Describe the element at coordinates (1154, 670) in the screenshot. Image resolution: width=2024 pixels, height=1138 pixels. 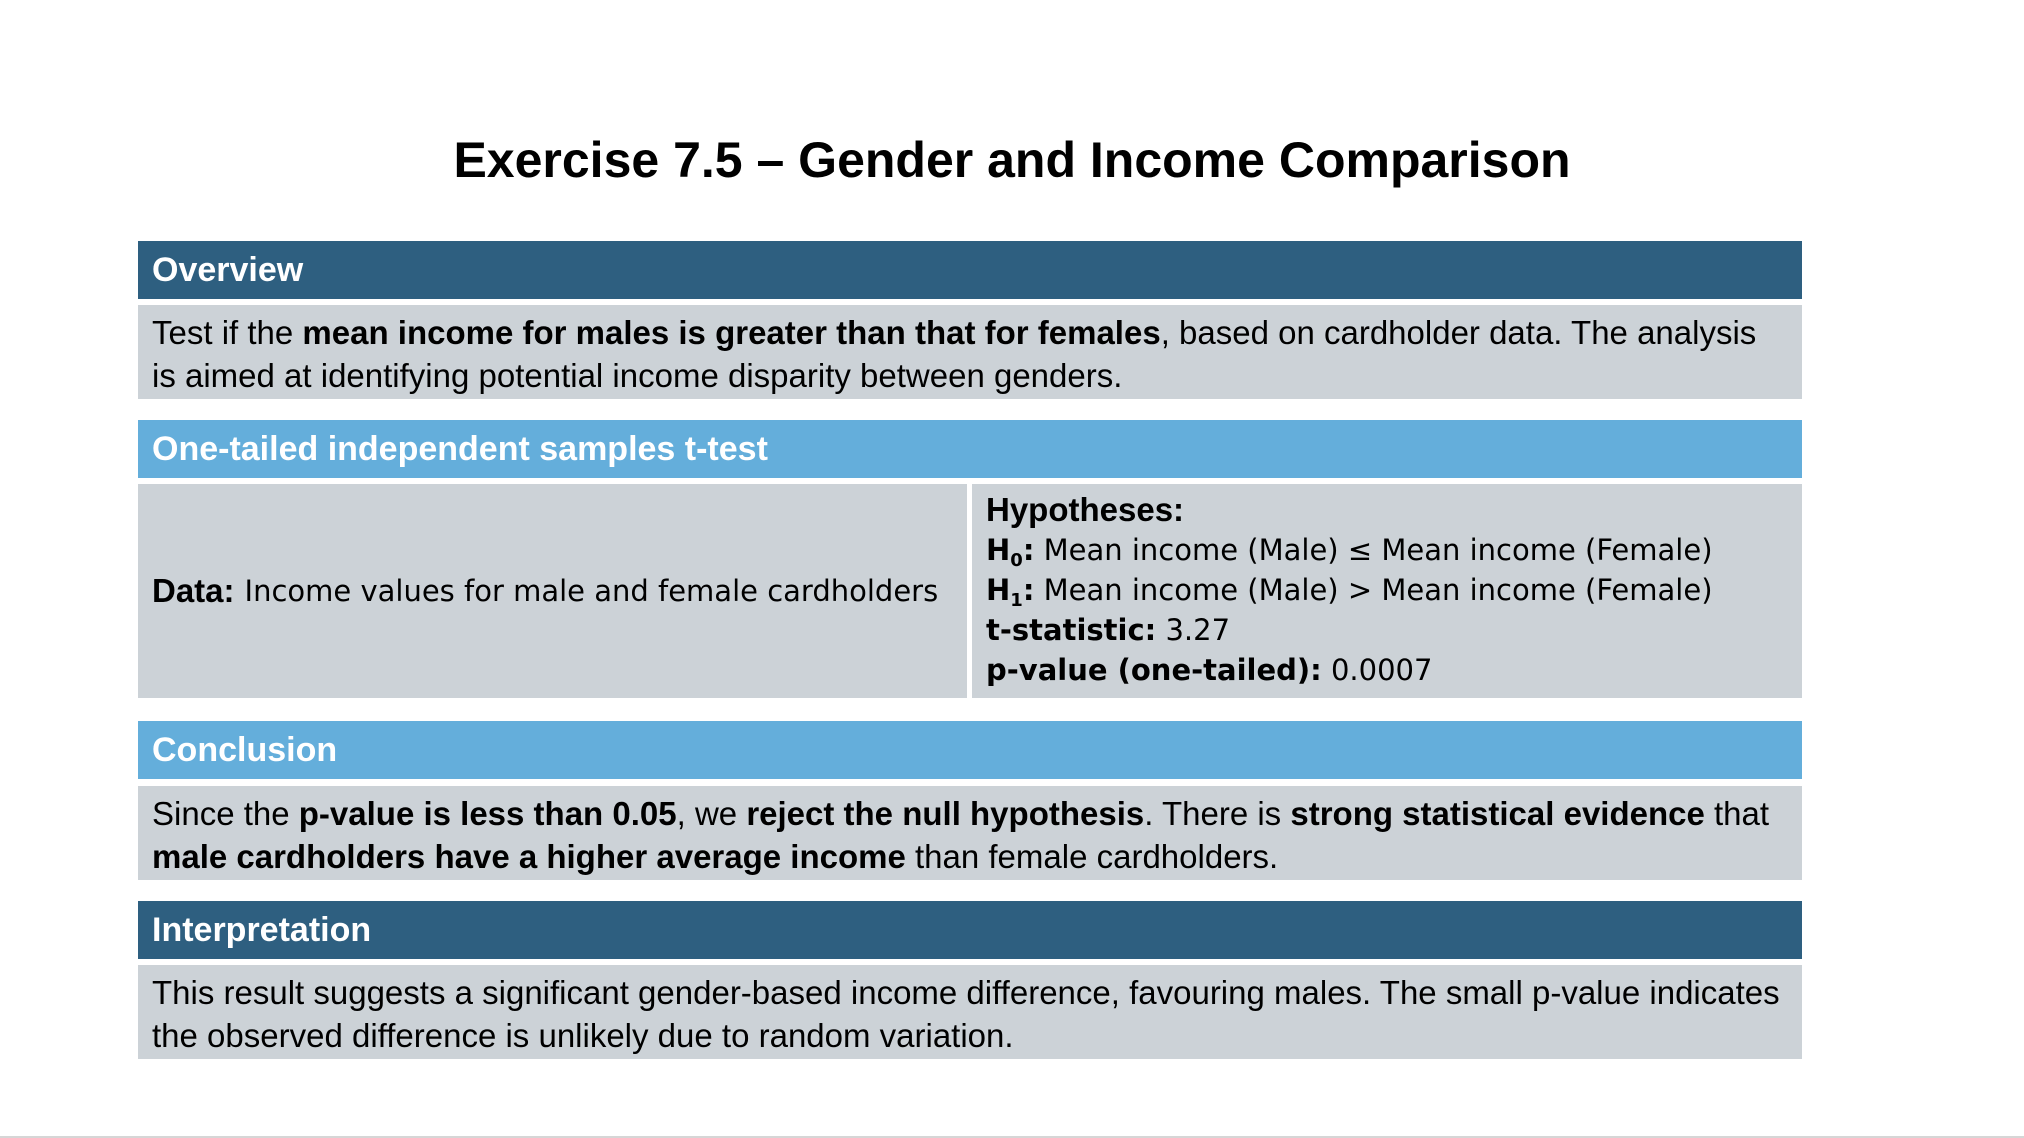
I see `p-value-label: p-value (one-tailed):` at that location.